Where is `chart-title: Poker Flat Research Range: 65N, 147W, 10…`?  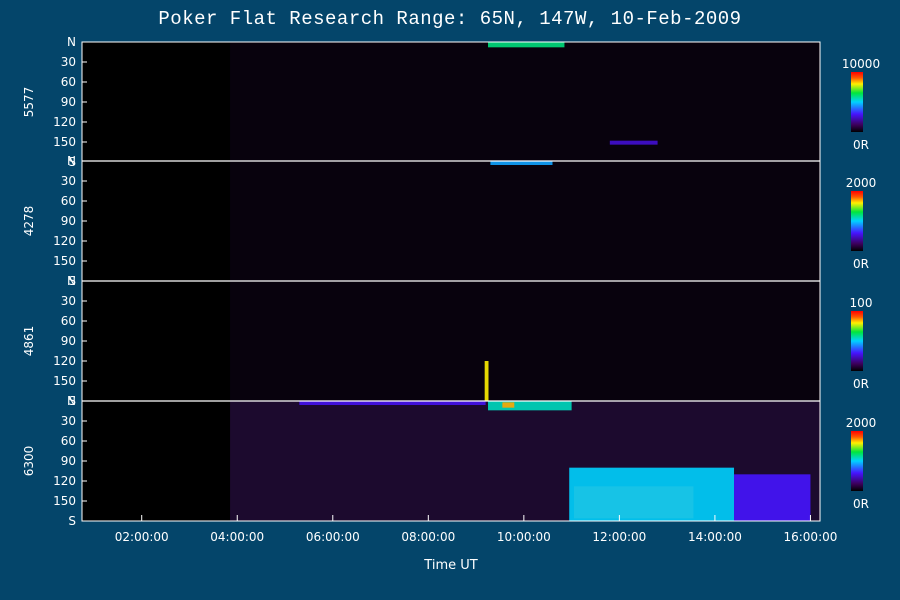 chart-title: Poker Flat Research Range: 65N, 147W, 10… is located at coordinates (450, 19).